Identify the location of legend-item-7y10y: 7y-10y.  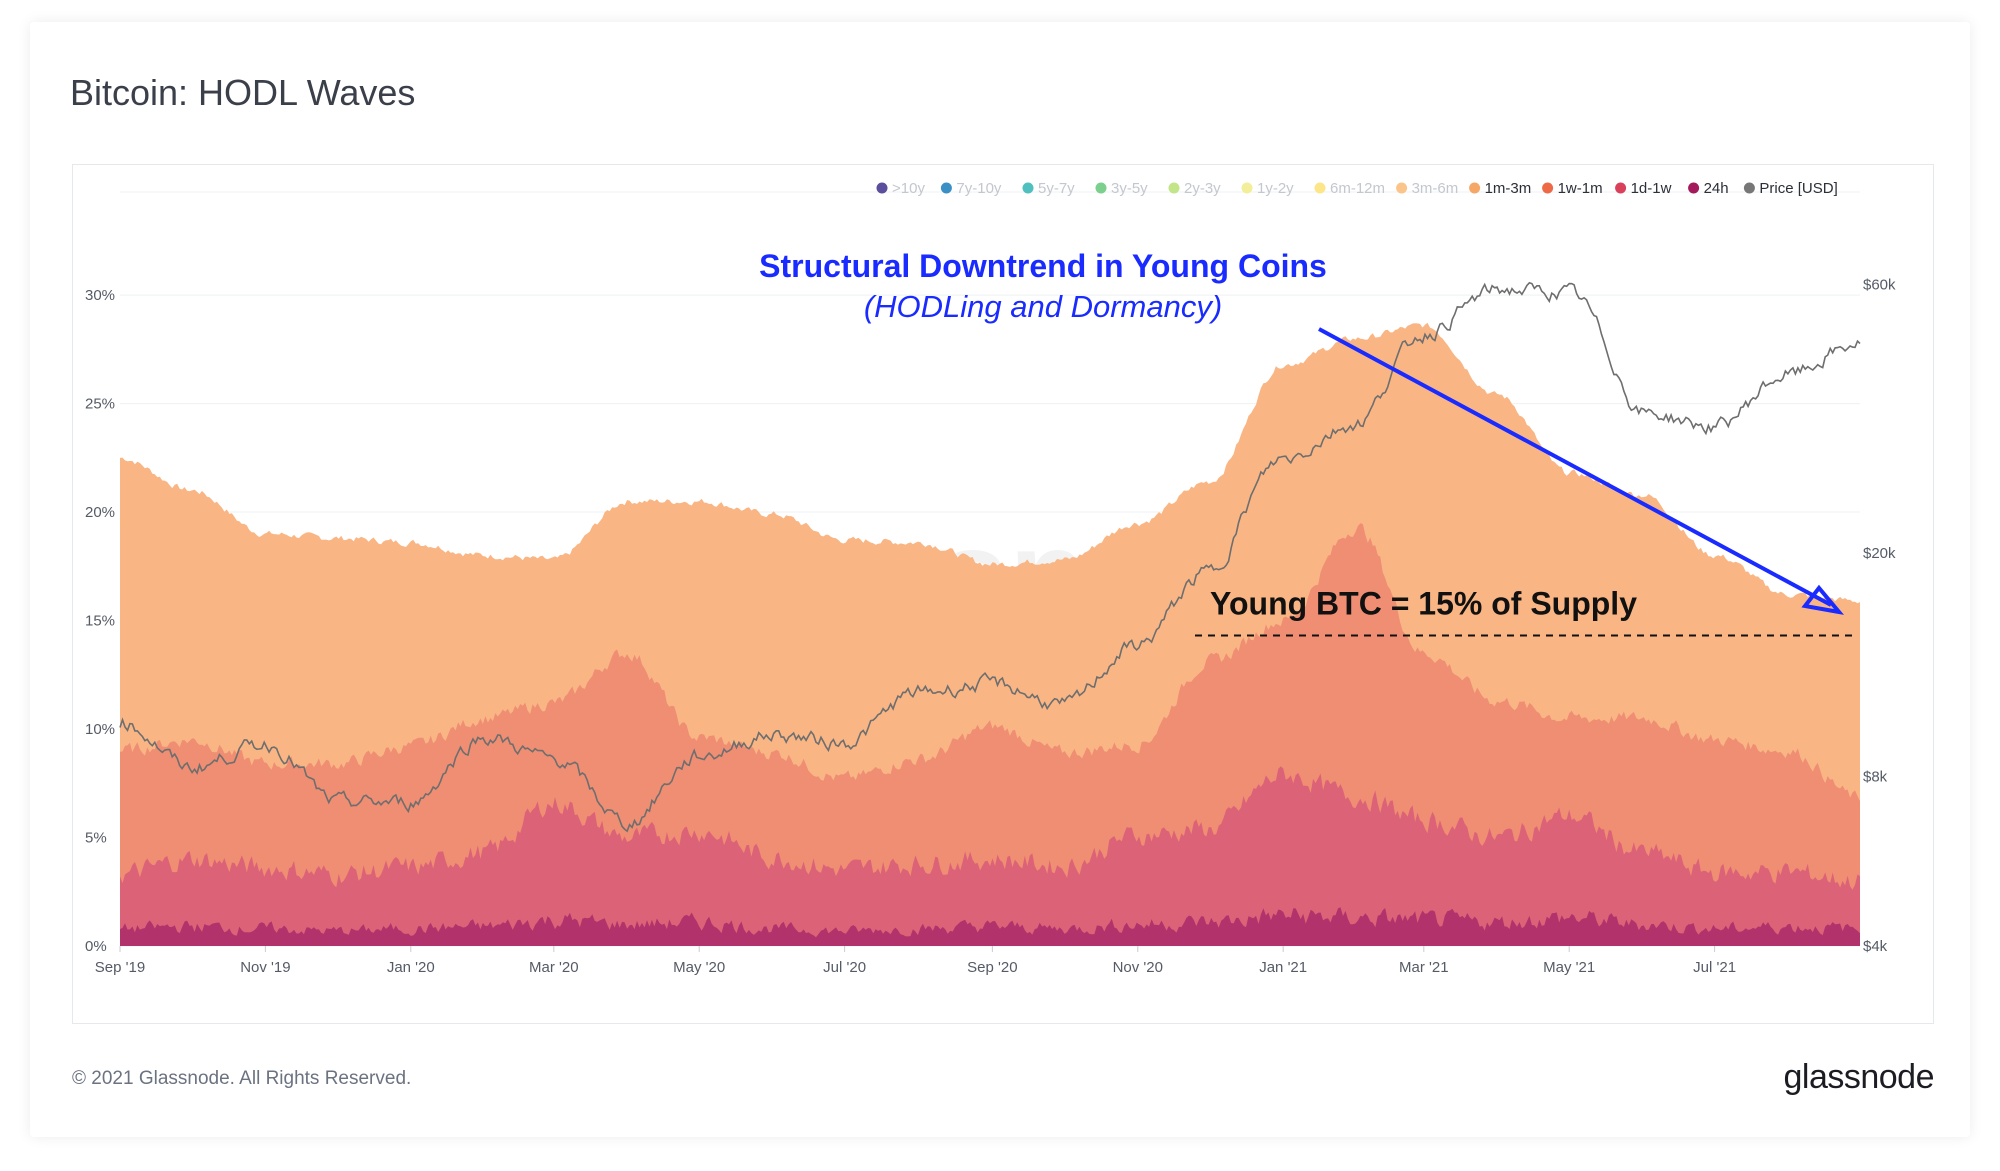
(971, 188).